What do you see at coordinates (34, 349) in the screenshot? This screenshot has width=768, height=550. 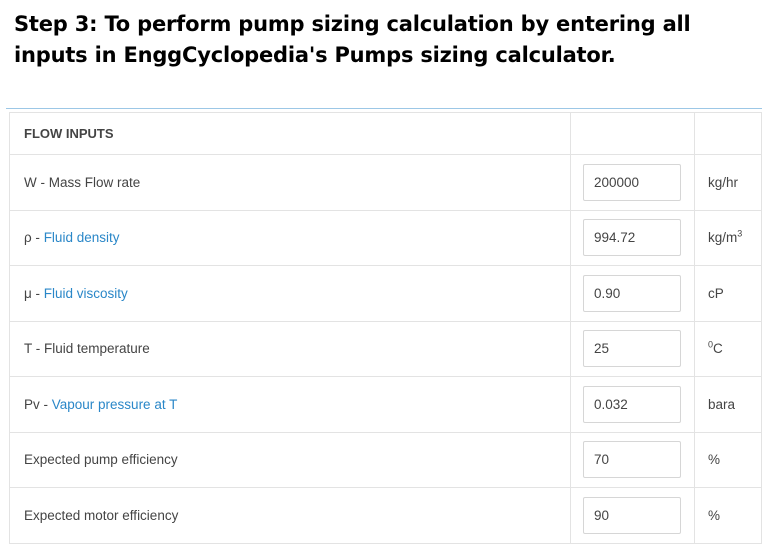 I see `input-symbol: T -` at bounding box center [34, 349].